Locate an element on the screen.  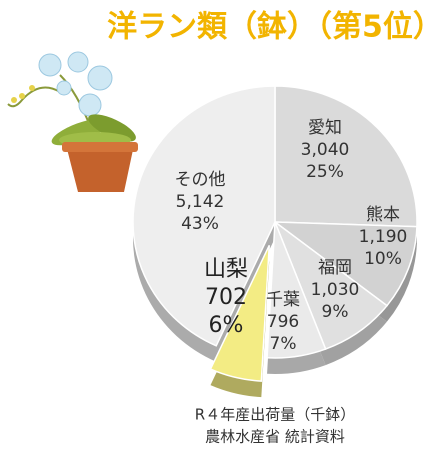
percent-label: 6% is located at coordinates (226, 325).